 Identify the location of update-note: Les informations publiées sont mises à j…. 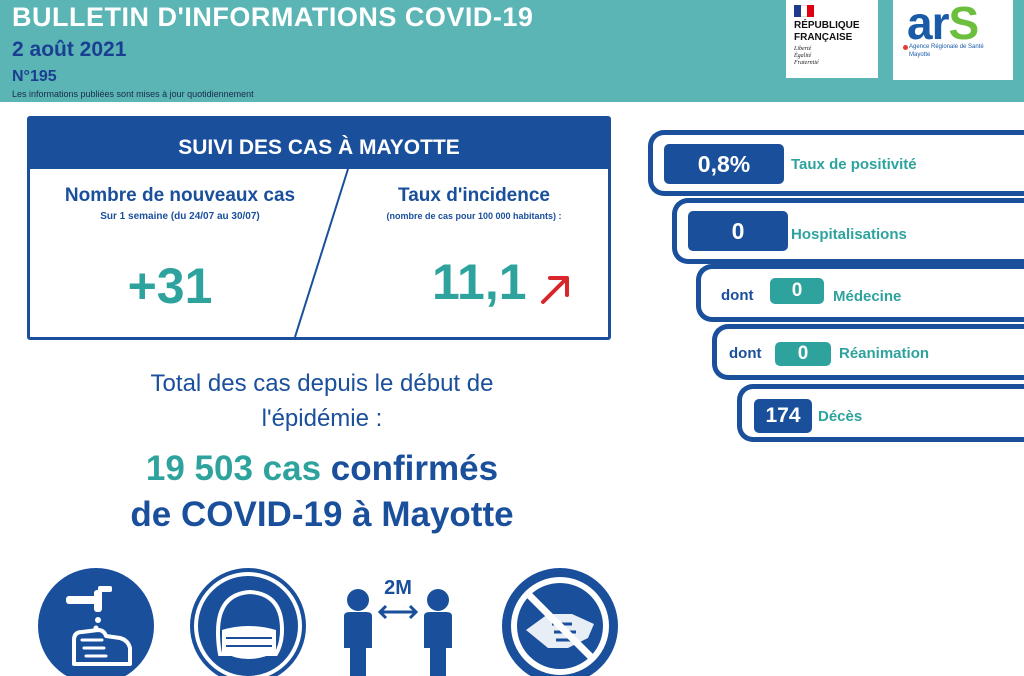
(133, 94).